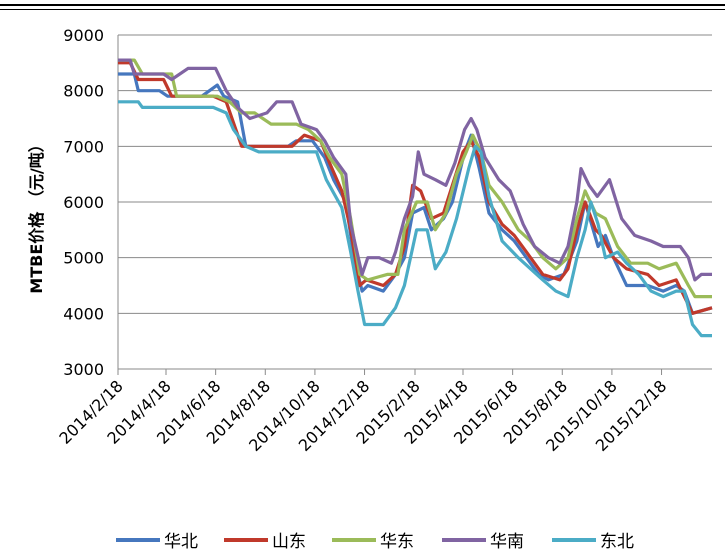 The image size is (725, 555). I want to click on y-tick-label: 5000, so click(83, 258).